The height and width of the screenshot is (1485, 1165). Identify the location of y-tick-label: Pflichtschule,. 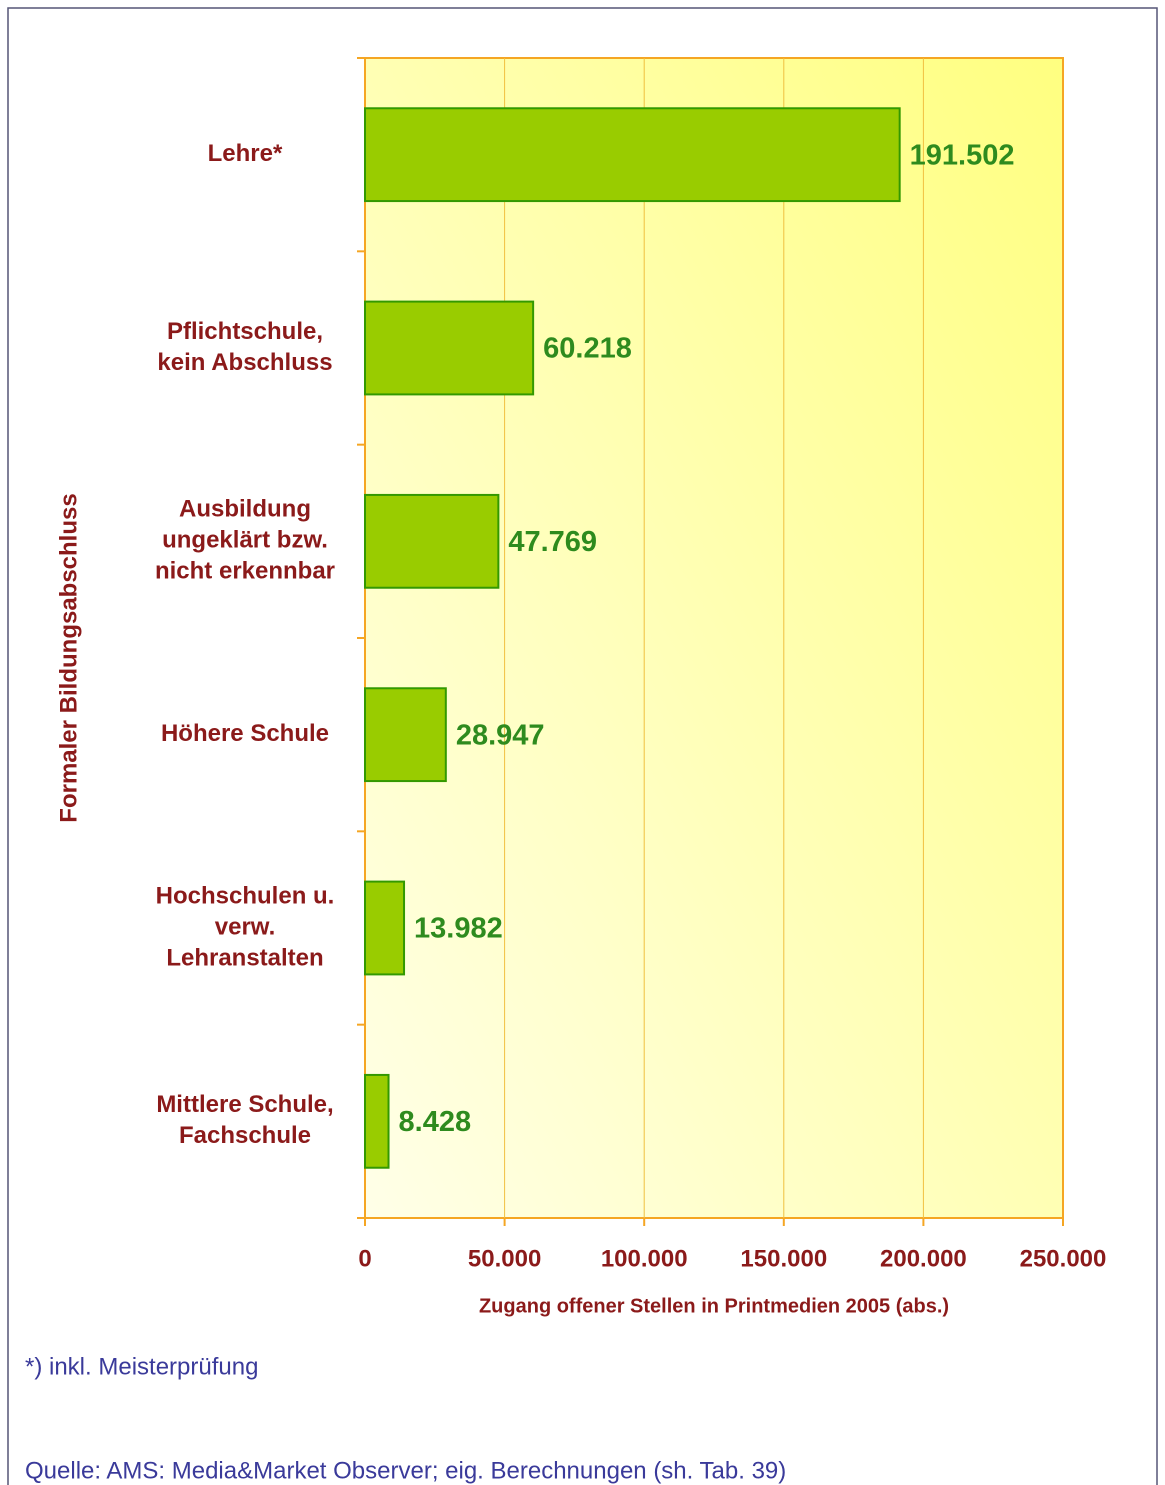
(245, 331).